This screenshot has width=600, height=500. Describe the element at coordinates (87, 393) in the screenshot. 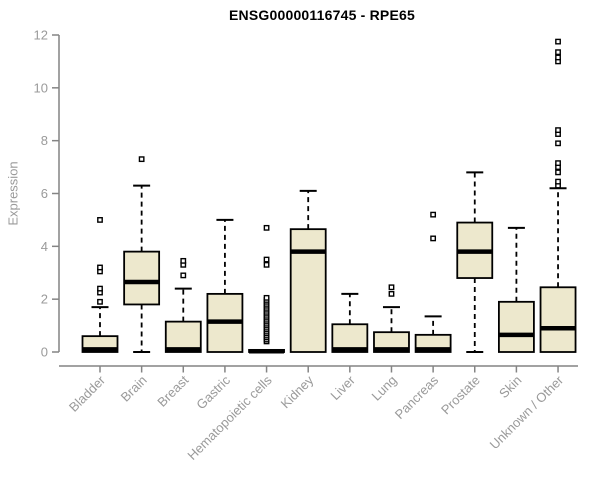

I see `x-category-label: Bladder` at that location.